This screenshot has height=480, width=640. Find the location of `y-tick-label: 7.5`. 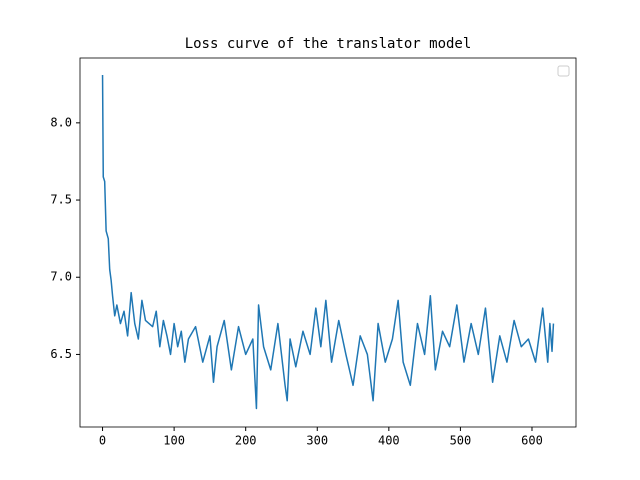

y-tick-label: 7.5 is located at coordinates (61, 200).